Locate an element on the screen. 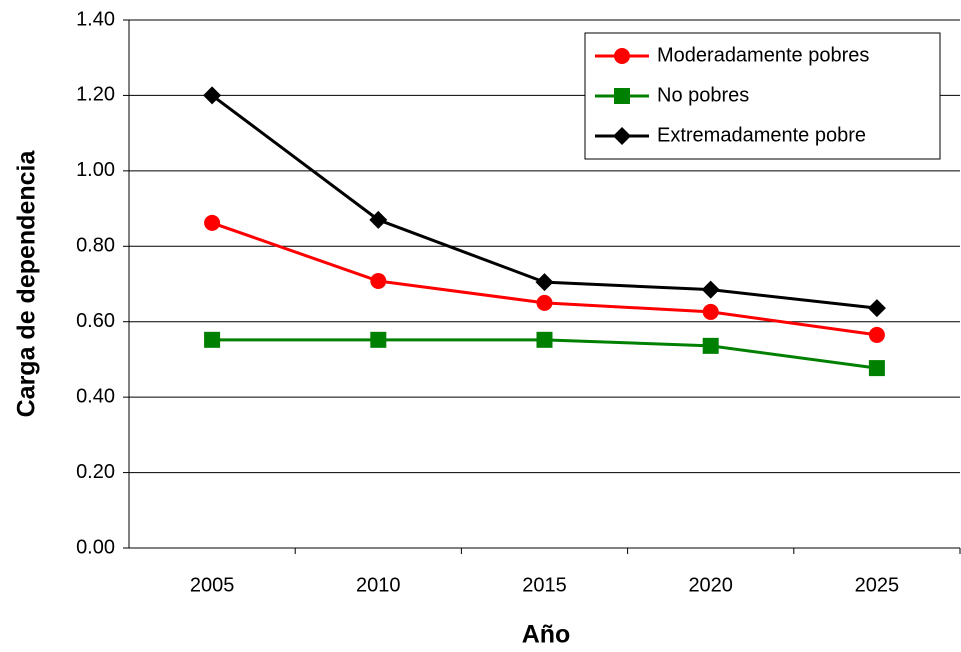 The image size is (961, 652). y-tick-label: 0.60 is located at coordinates (95, 321).